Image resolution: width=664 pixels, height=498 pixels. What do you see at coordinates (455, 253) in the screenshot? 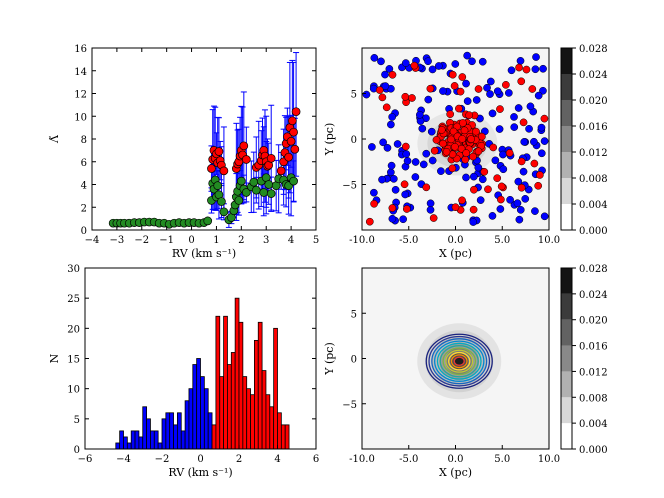
I see `x-axis-label: X (pc)` at bounding box center [455, 253].